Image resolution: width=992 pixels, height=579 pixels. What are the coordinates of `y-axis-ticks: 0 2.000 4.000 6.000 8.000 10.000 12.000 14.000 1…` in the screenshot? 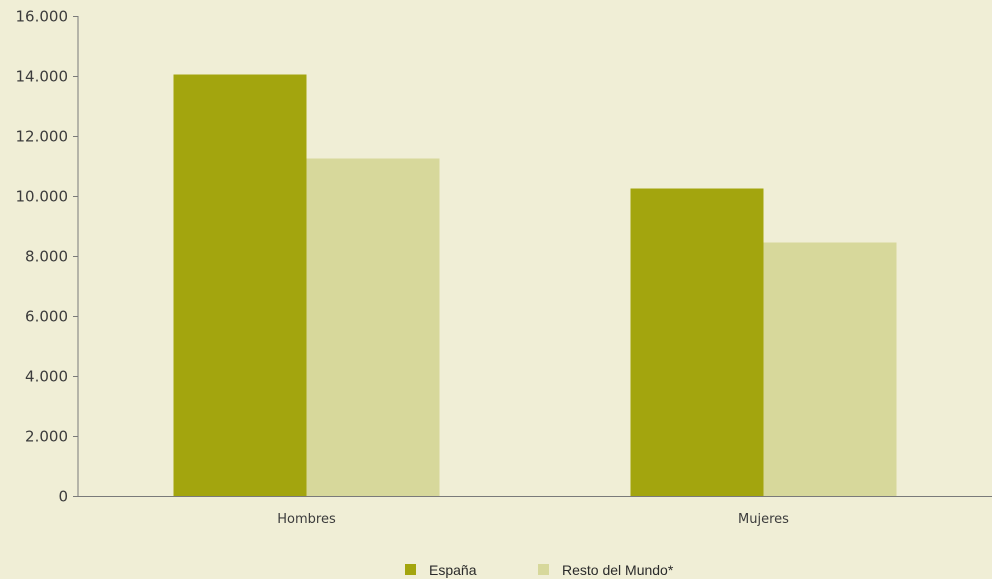 It's located at (47, 257).